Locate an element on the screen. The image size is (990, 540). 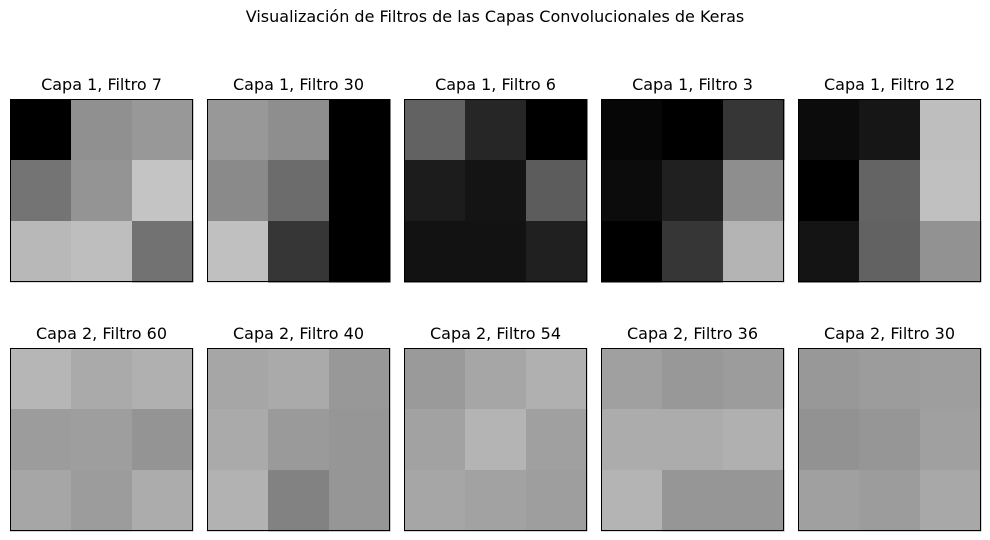
panel-title: Capa 2, Filtro 54 is located at coordinates (495, 333).